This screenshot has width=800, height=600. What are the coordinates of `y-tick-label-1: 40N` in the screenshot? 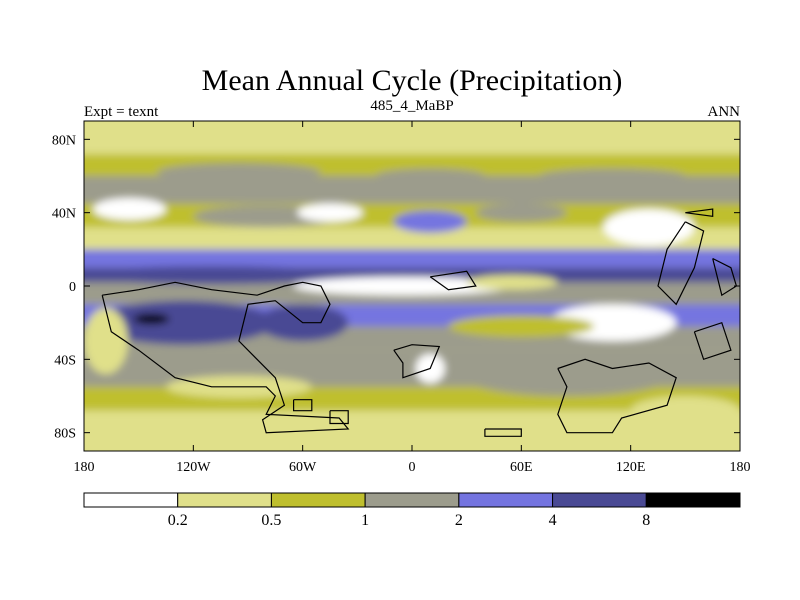 It's located at (64, 214).